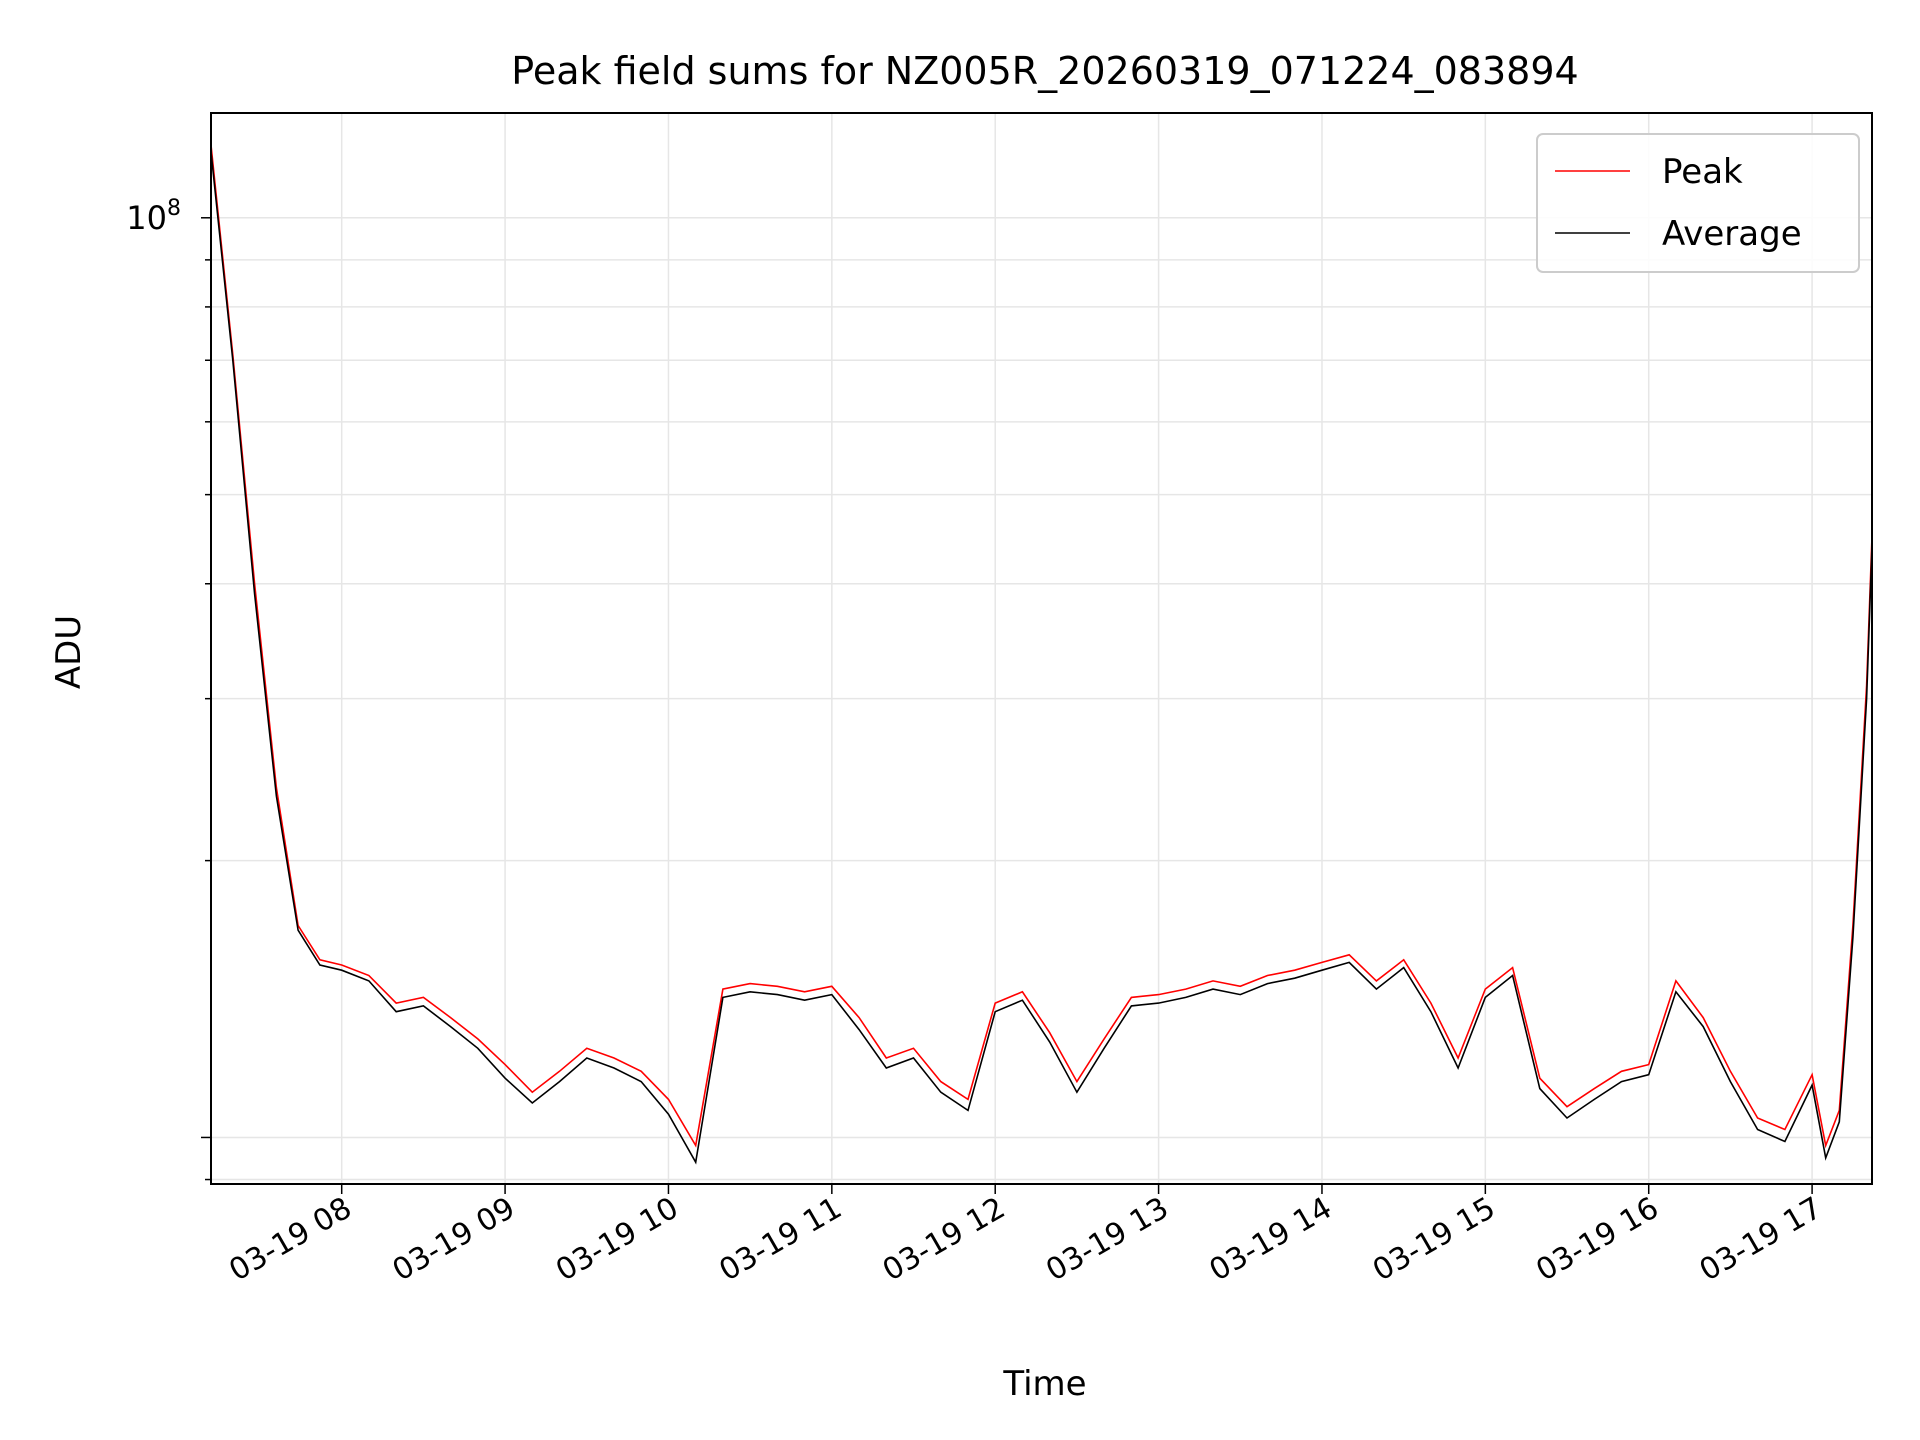 The image size is (1920, 1440). Describe the element at coordinates (1702, 172) in the screenshot. I see `legend-peak-label: Peak` at that location.